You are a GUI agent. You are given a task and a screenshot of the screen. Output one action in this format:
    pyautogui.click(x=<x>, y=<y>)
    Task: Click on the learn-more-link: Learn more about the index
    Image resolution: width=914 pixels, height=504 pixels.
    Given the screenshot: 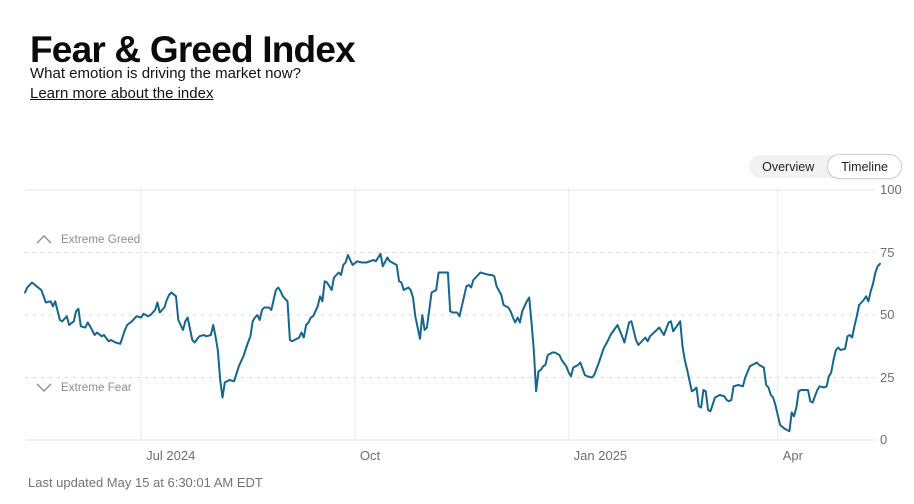 What is the action you would take?
    pyautogui.click(x=122, y=93)
    